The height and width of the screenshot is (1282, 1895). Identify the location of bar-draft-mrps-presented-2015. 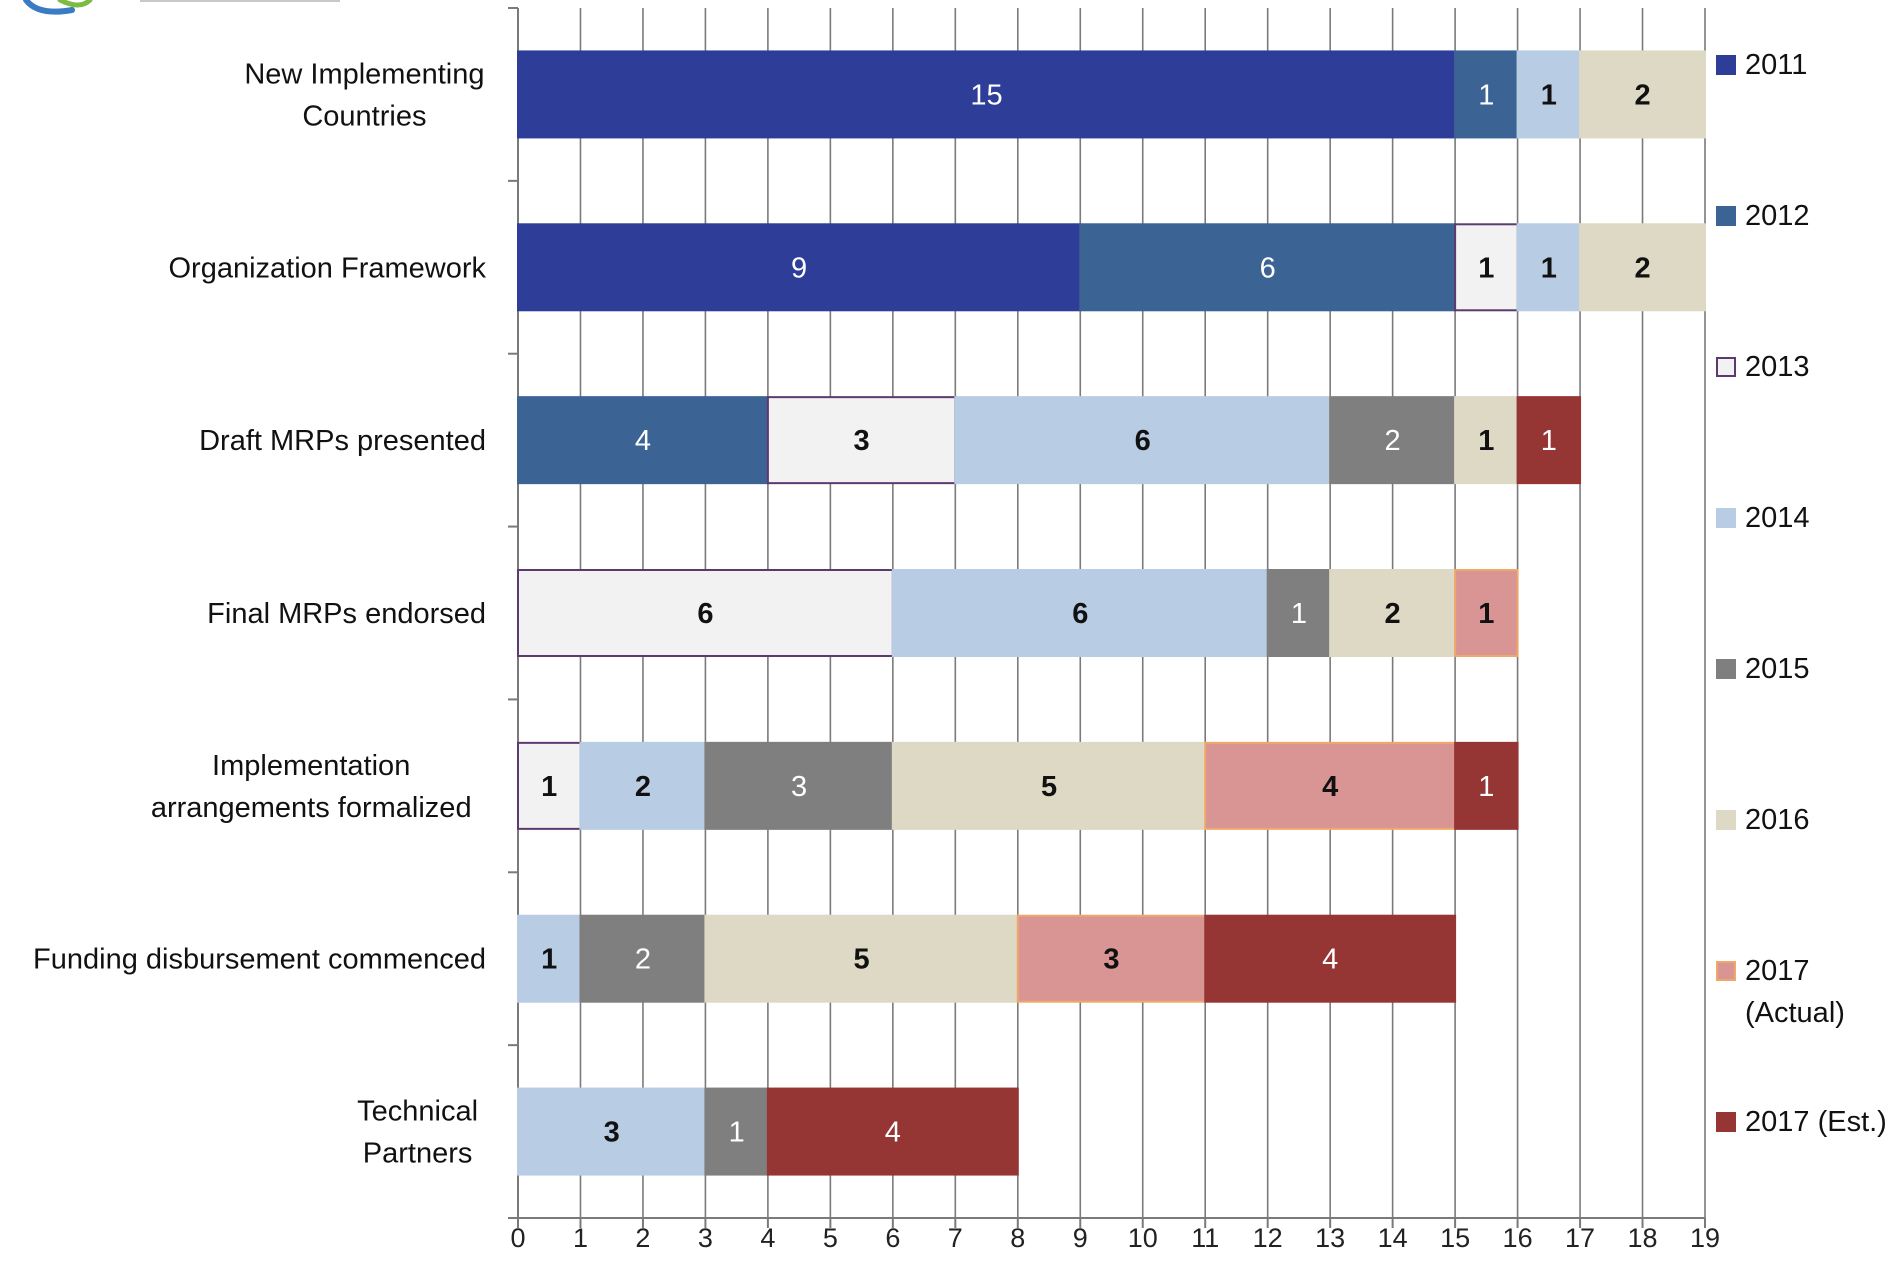
(1393, 440).